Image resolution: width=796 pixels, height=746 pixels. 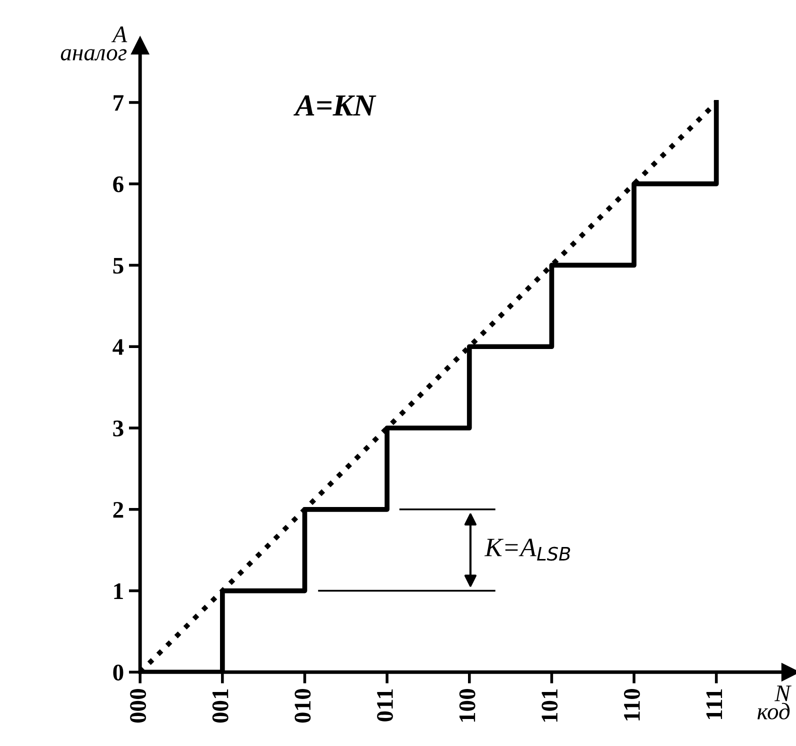 What do you see at coordinates (527, 549) in the screenshot?
I see `annotation: K=A$_{LSB}$` at bounding box center [527, 549].